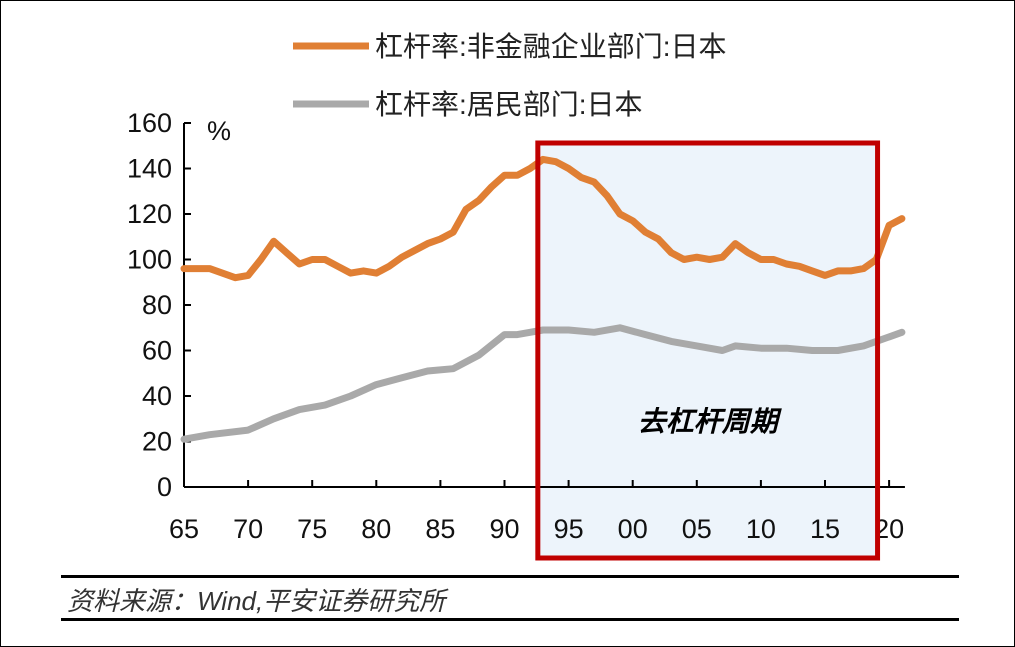  Describe the element at coordinates (569, 529) in the screenshot. I see `x-tick-label: 95` at that location.